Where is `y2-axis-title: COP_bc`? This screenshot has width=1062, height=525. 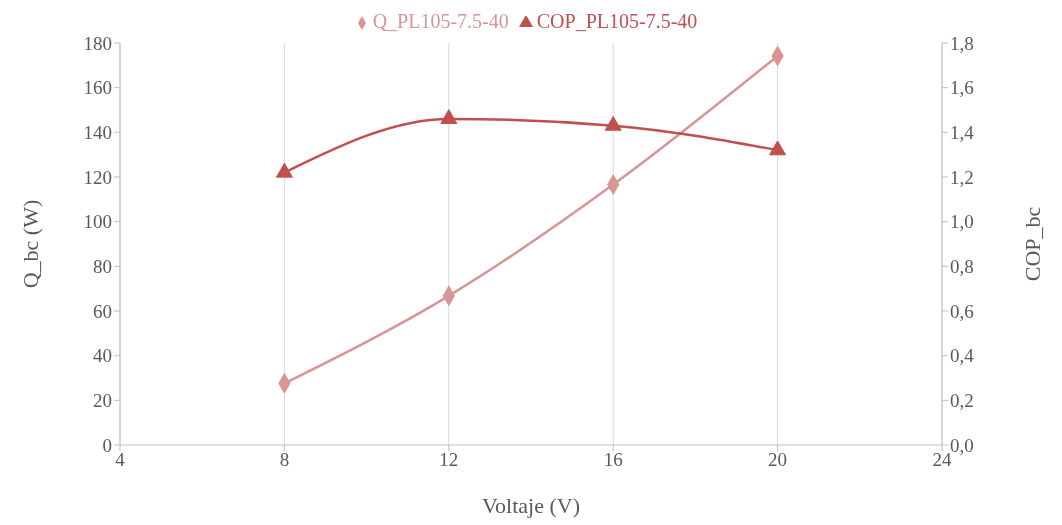
y2-axis-title: COP_bc is located at coordinates (1032, 244).